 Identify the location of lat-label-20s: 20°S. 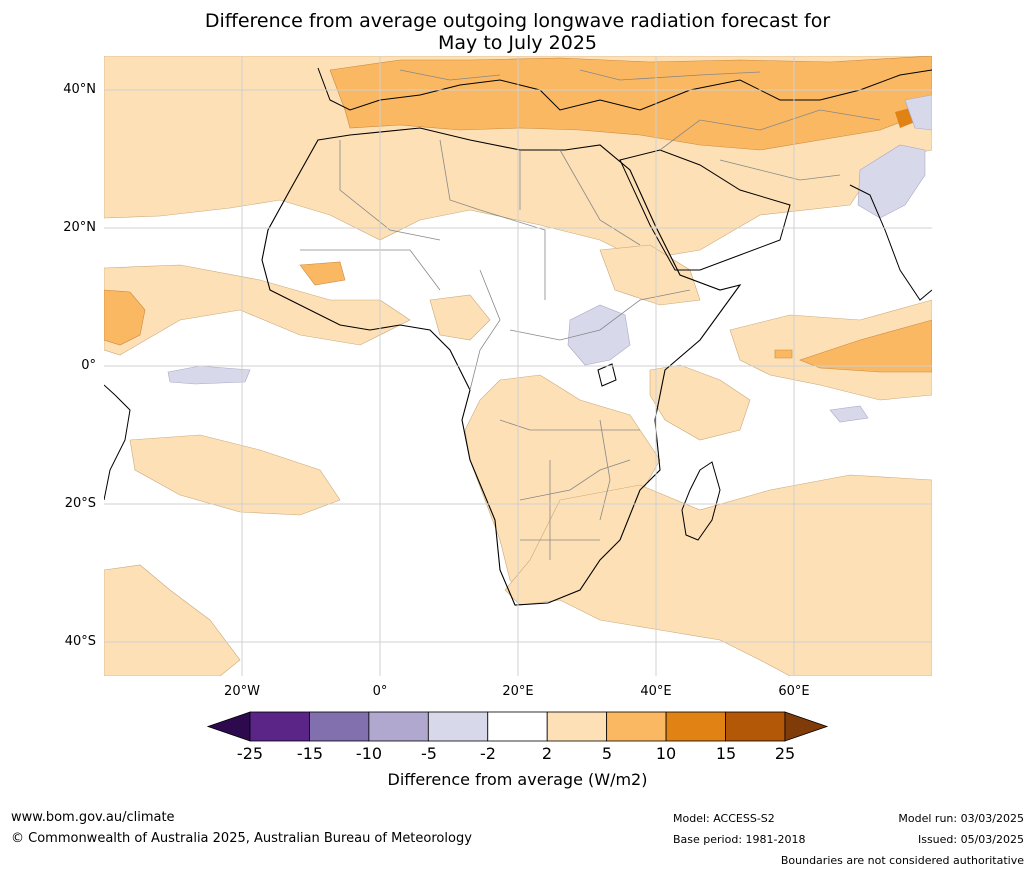
(80, 503).